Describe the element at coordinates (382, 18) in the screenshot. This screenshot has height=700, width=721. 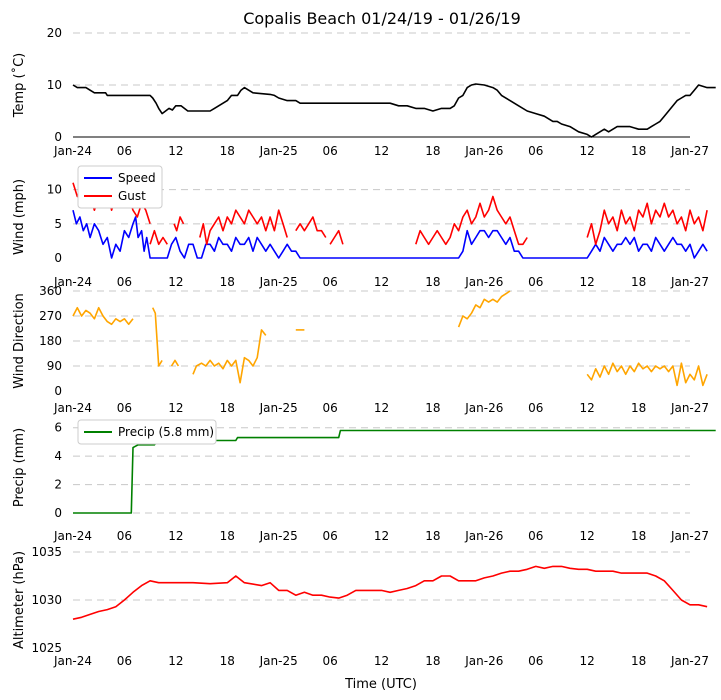
I see `chart-title: Copalis Beach 01/24/19 - 01/26/19` at that location.